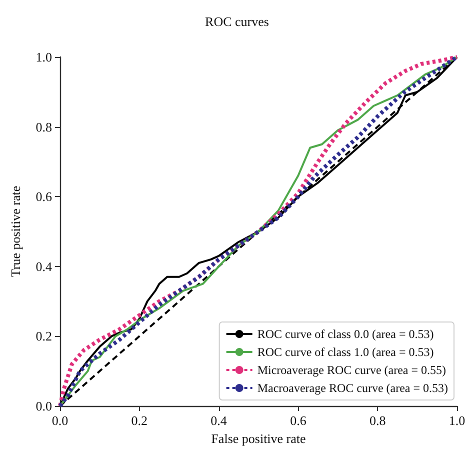  Describe the element at coordinates (139, 420) in the screenshot. I see `x-tick-label: 0.2` at that location.